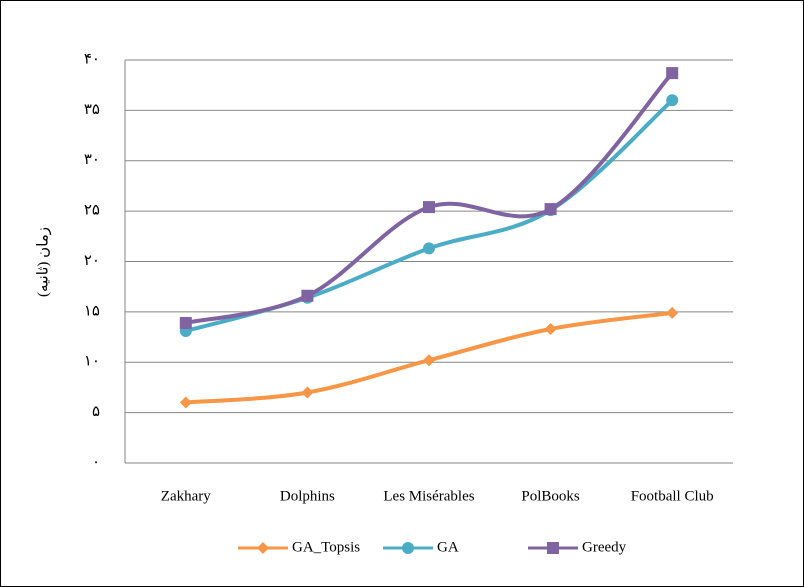 The width and height of the screenshot is (804, 587). I want to click on y-tick-label: ۴۰, so click(92, 59).